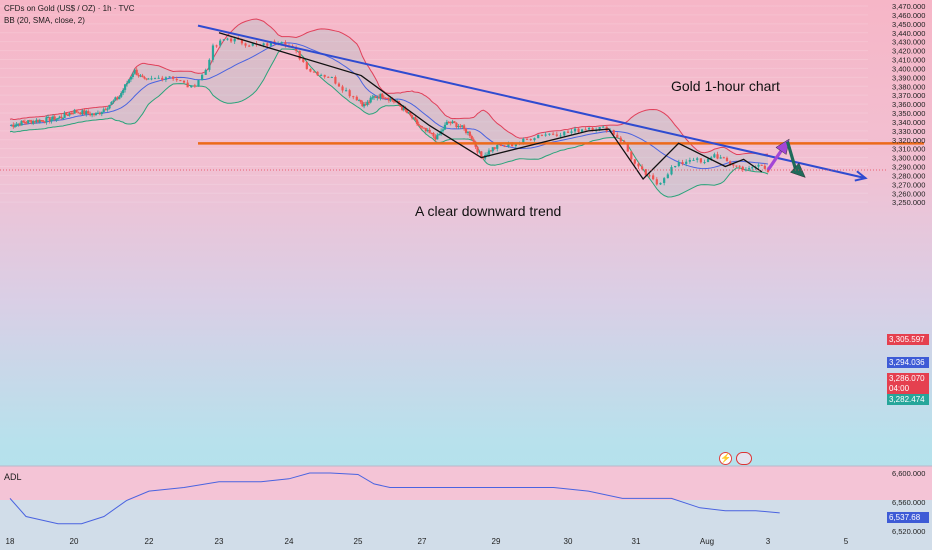  What do you see at coordinates (466, 525) in the screenshot?
I see `adl-panel-bg-lower` at bounding box center [466, 525].